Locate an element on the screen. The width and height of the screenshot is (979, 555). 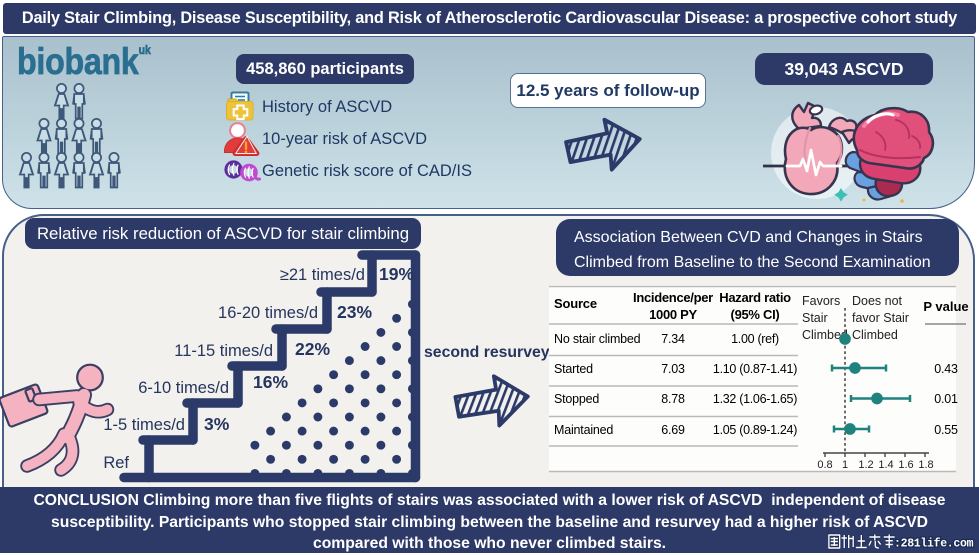
svg-text: 1.6 is located at coordinates (905, 465).